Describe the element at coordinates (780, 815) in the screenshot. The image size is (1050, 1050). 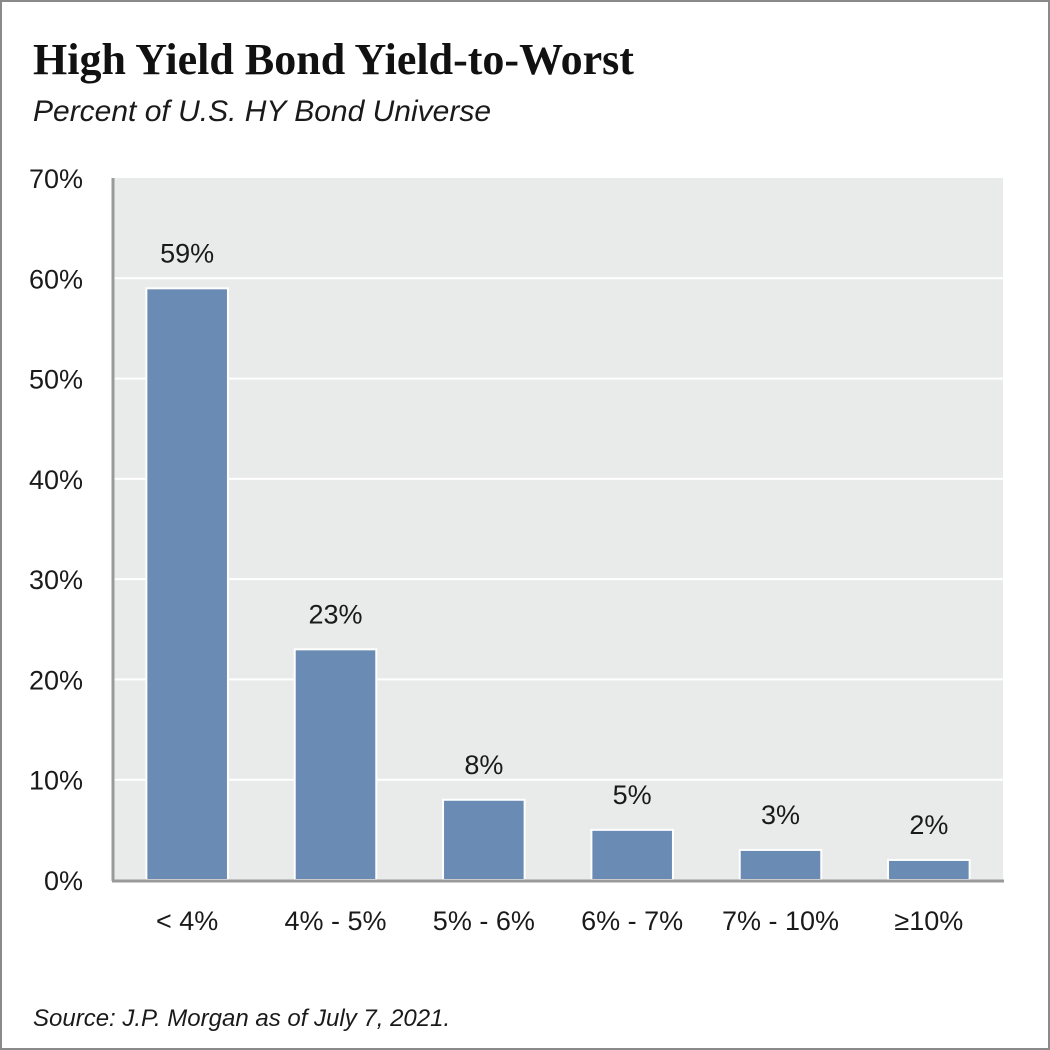
I see `data-label: 3%` at that location.